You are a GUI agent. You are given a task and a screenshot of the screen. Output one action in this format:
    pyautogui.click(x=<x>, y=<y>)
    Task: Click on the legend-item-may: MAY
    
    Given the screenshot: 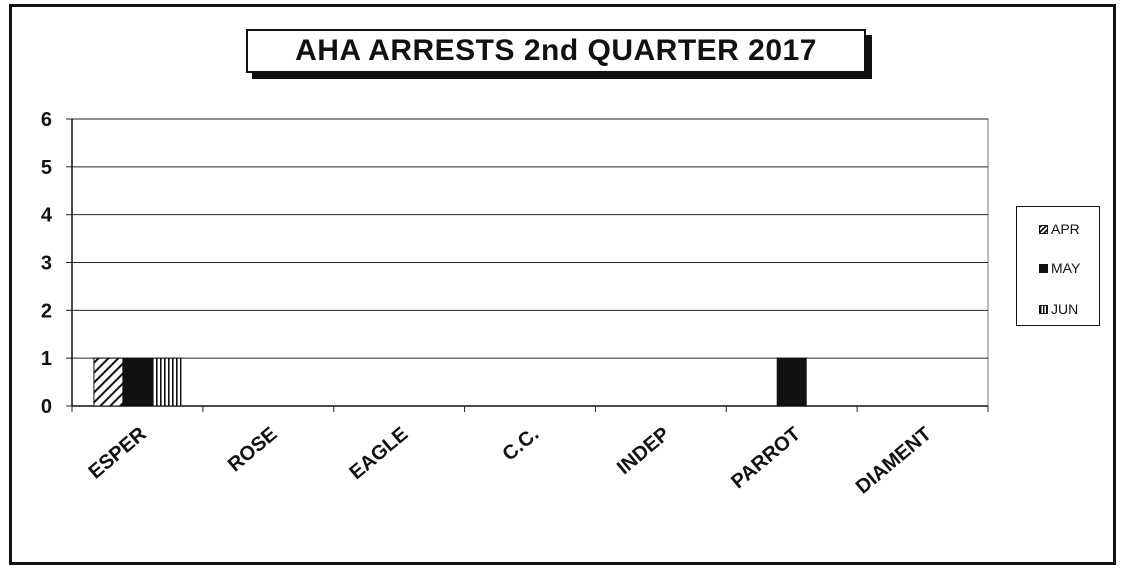 What is the action you would take?
    pyautogui.click(x=1059, y=268)
    